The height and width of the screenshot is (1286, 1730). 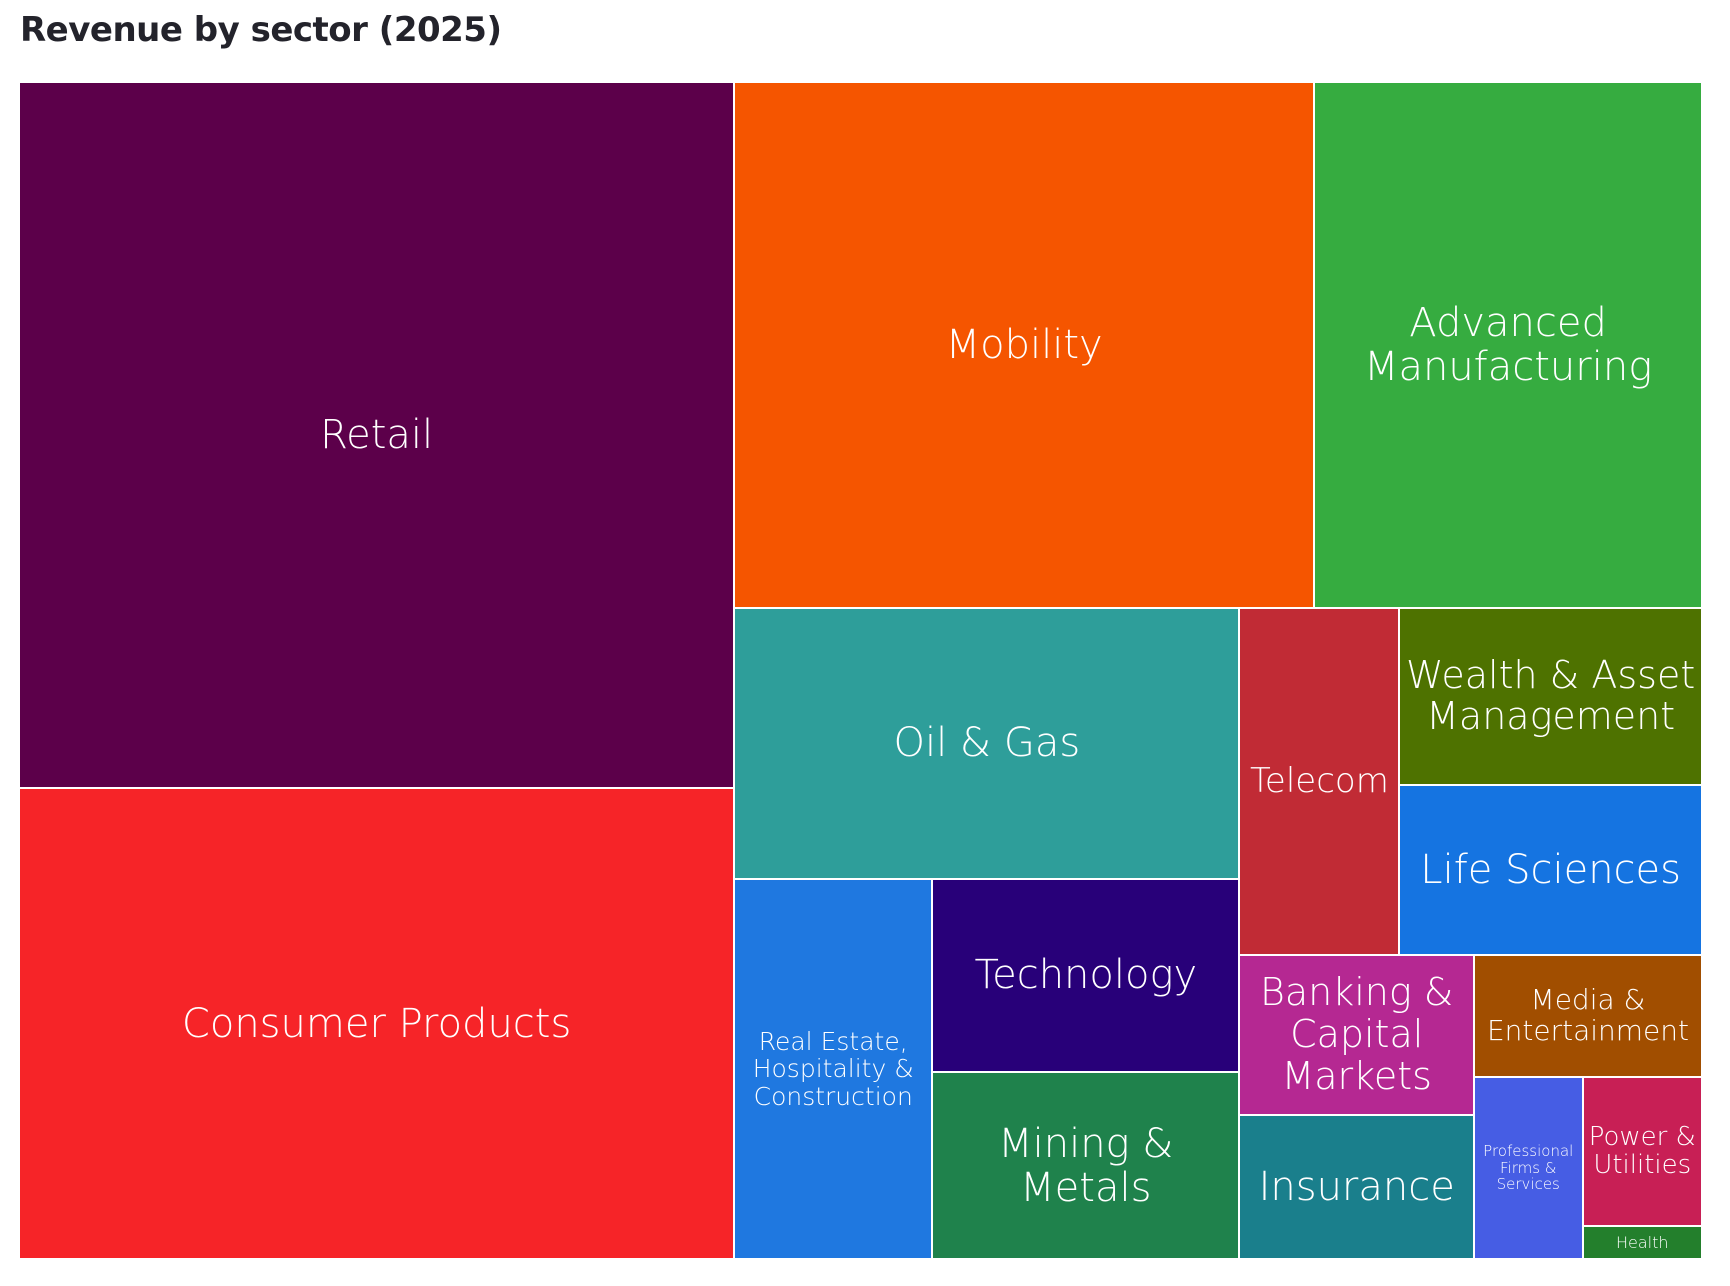 I want to click on tile-label: Oil & Gas, so click(x=987, y=743).